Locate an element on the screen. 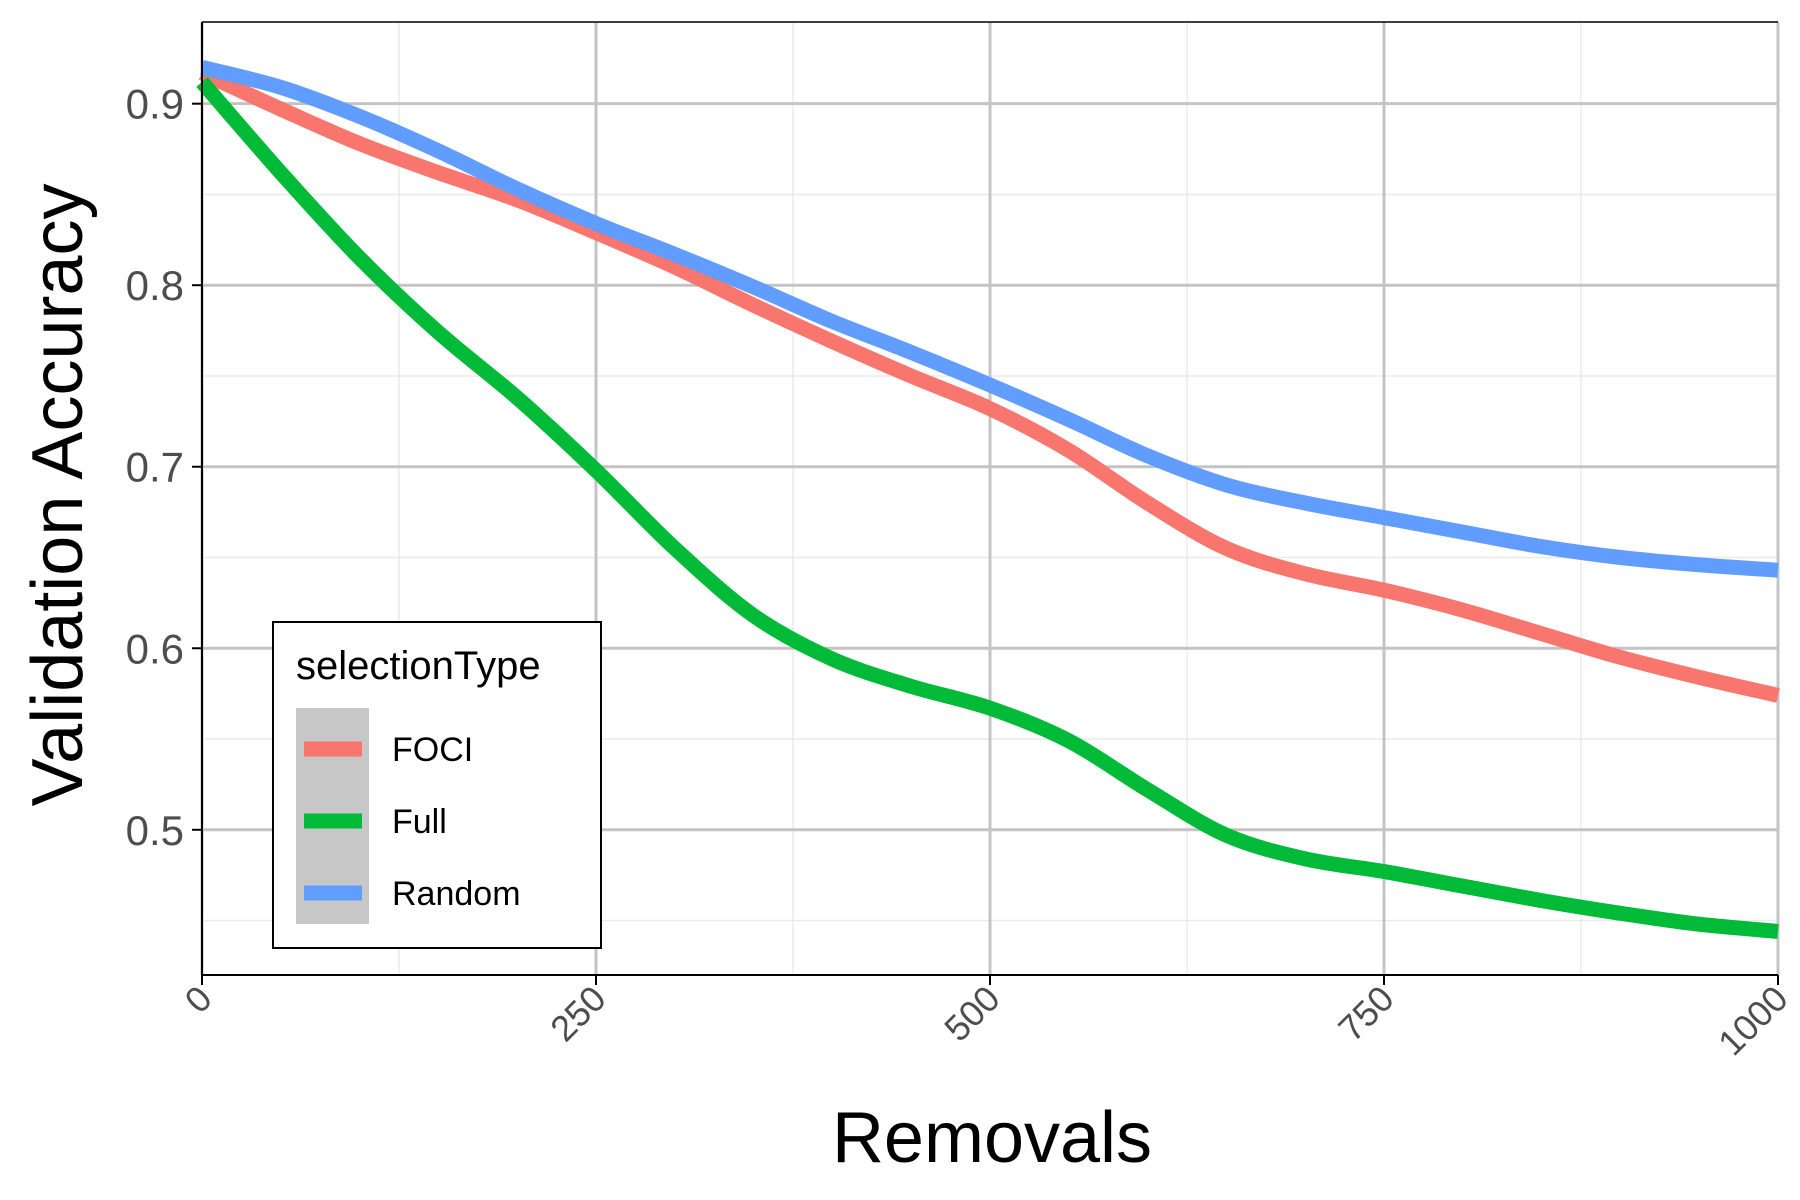  y-tick-label: 0.8 is located at coordinates (155, 285).